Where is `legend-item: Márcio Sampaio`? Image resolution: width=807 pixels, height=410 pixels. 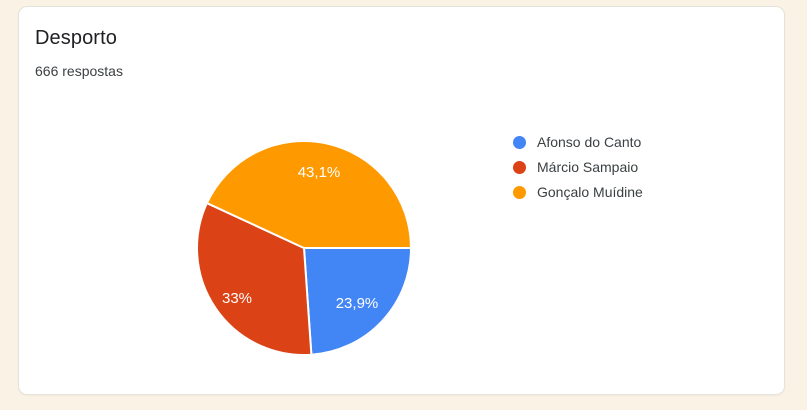 legend-item: Márcio Sampaio is located at coordinates (633, 167).